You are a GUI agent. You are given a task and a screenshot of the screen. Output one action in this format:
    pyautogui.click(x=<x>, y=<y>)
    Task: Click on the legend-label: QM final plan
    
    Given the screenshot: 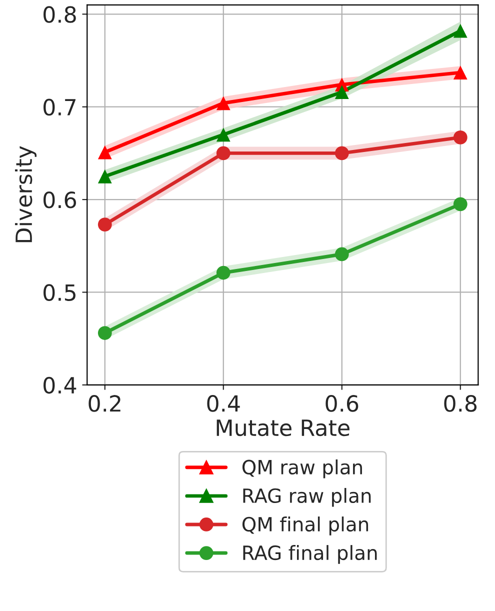 What is the action you would take?
    pyautogui.click(x=305, y=526)
    